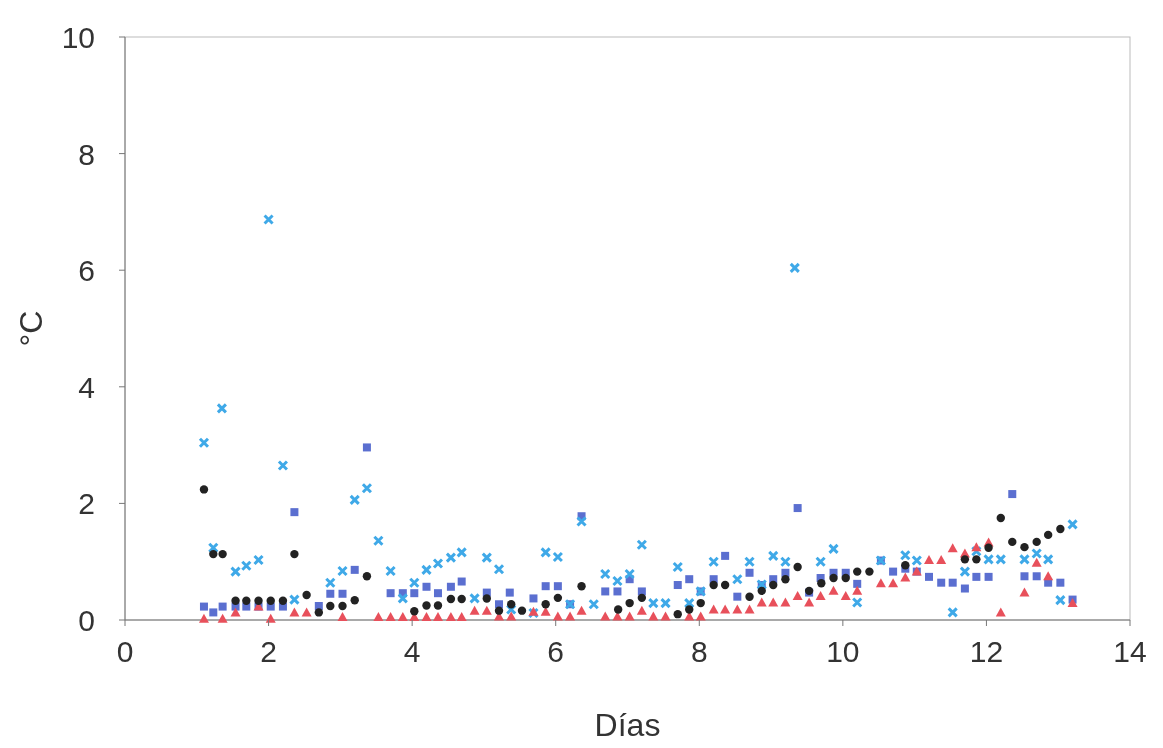 This screenshot has height=748, width=1163. Describe the element at coordinates (86, 504) in the screenshot. I see `y-tick-label: 2` at that location.